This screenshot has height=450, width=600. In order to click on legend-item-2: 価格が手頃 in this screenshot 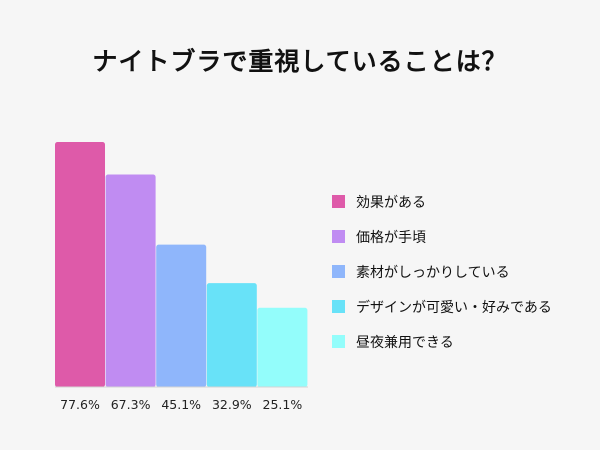, I will do `click(442, 236)`.